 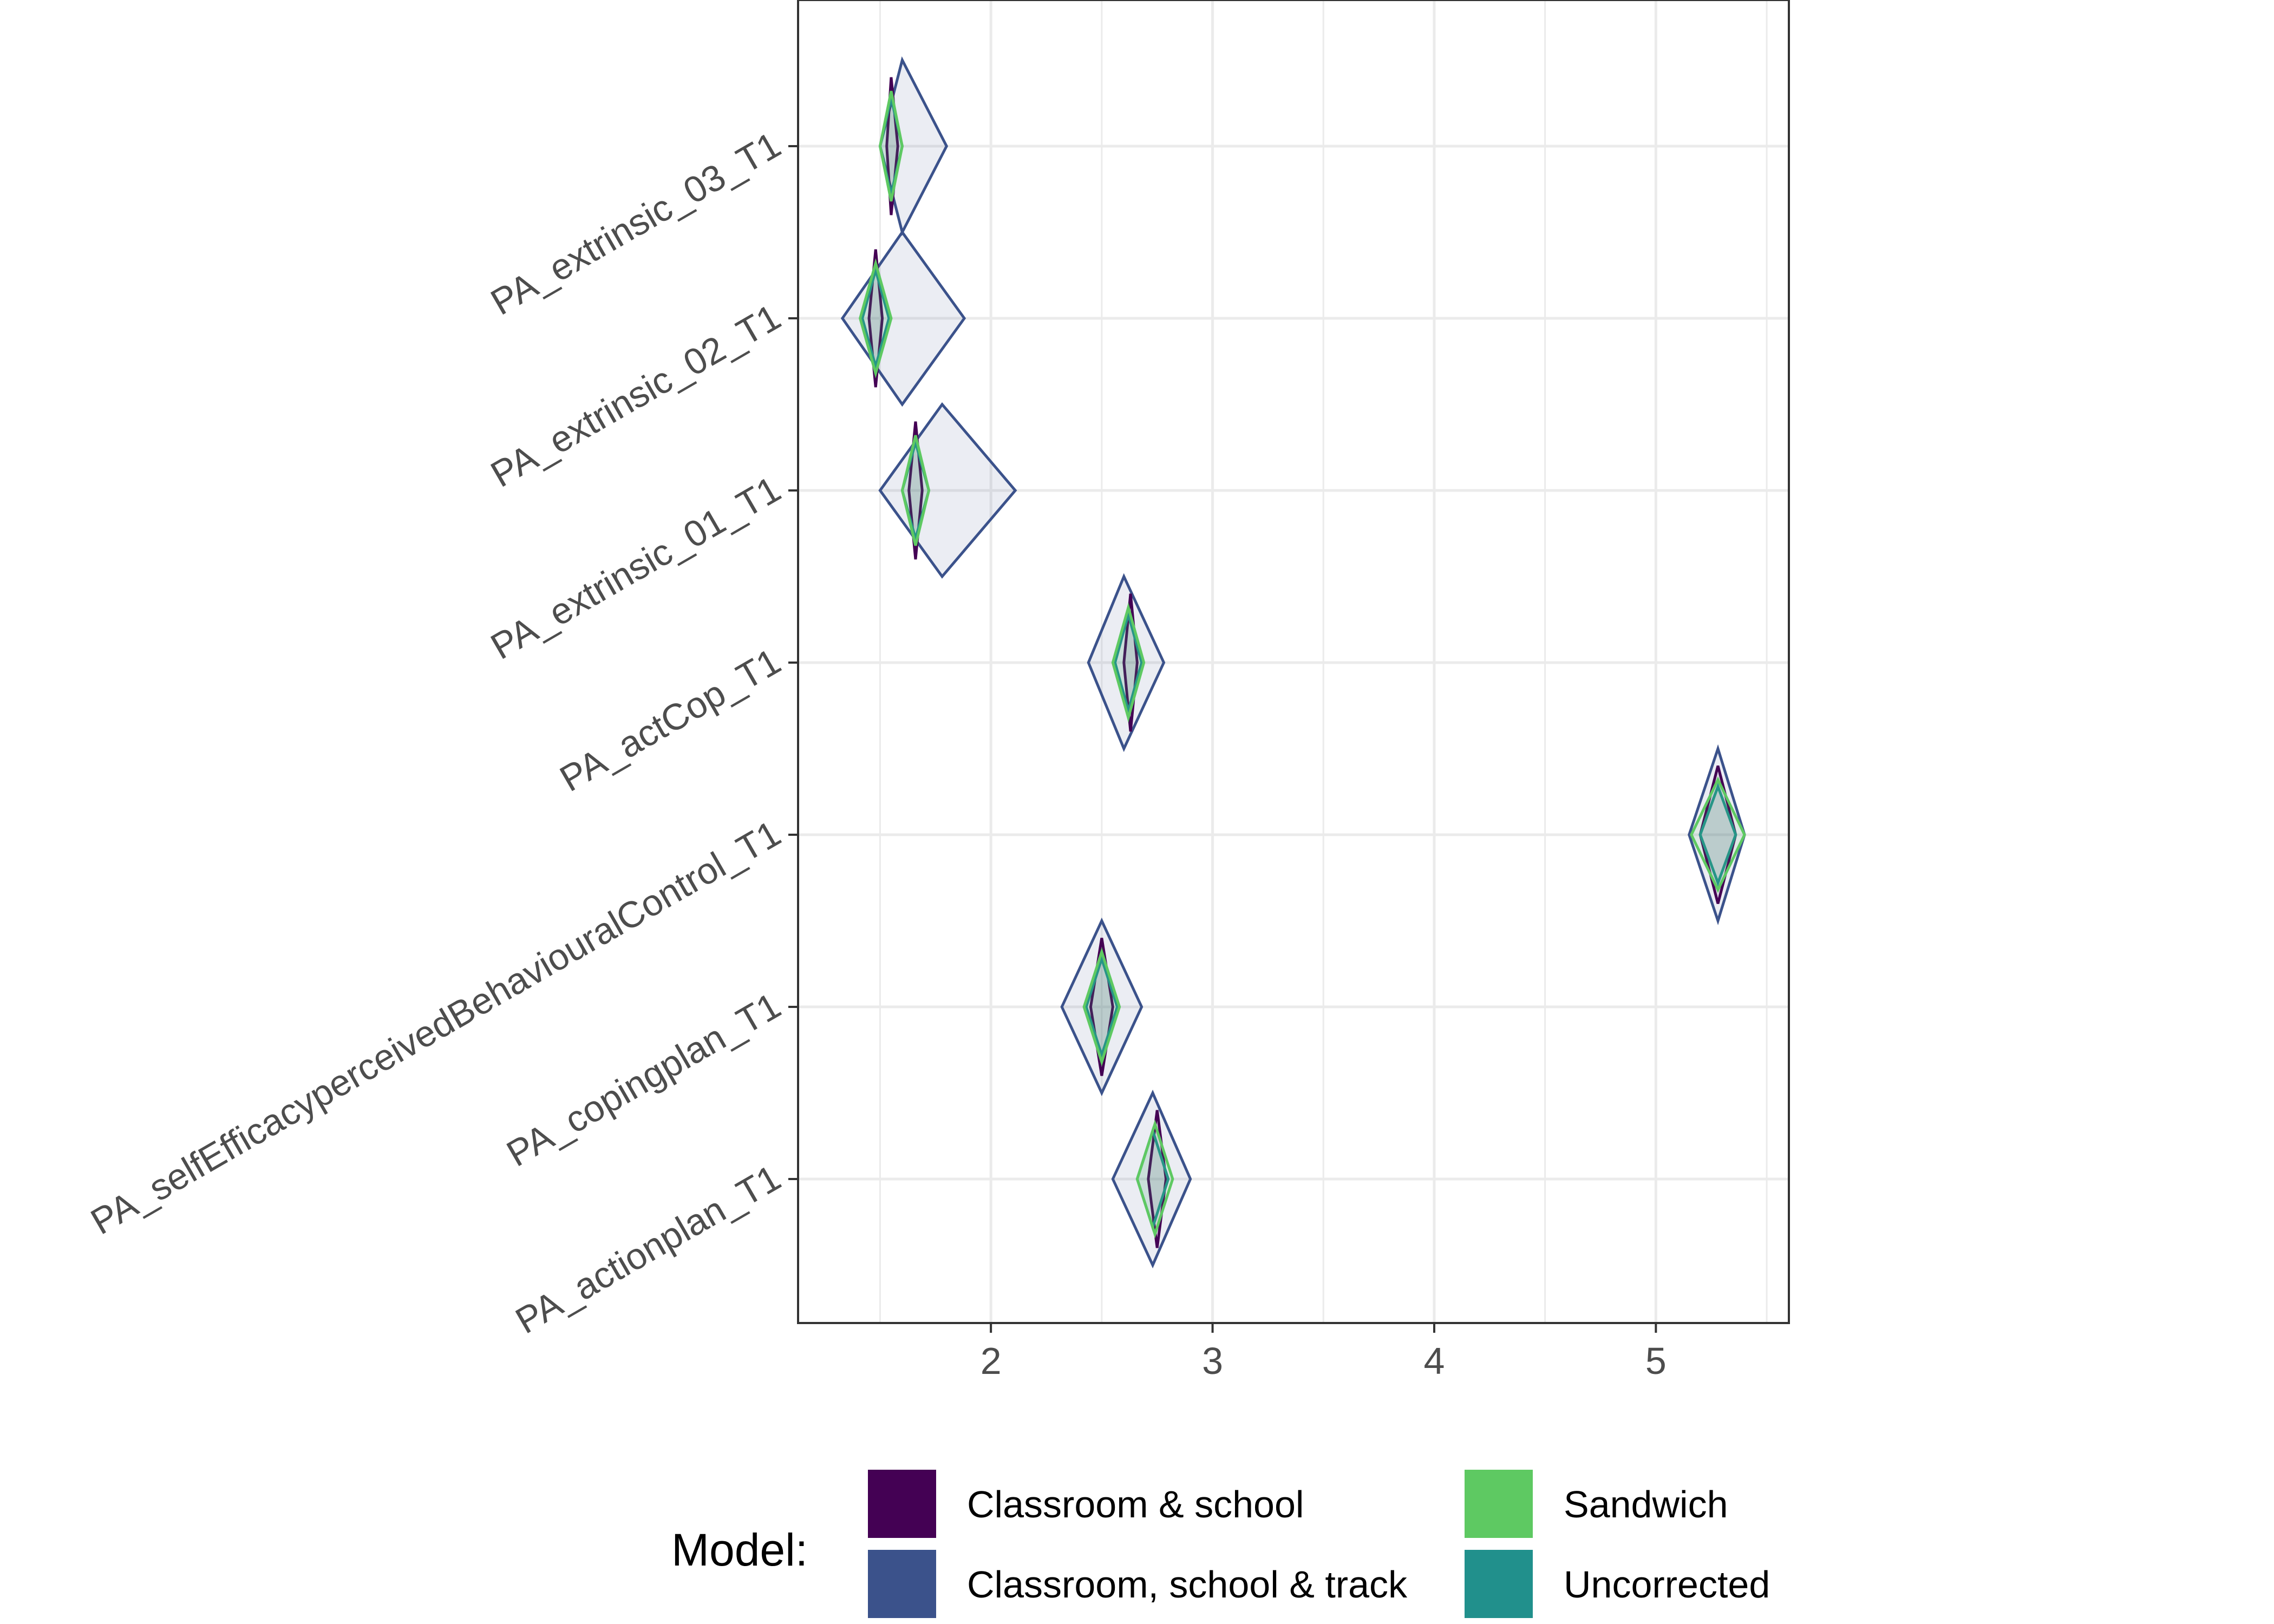 I want to click on x-axis: 2 3 4 5, so click(x=1324, y=1352).